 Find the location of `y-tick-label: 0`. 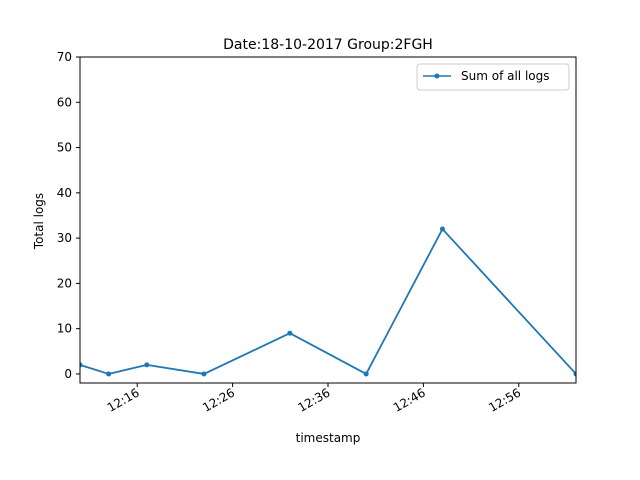

y-tick-label: 0 is located at coordinates (68, 374).